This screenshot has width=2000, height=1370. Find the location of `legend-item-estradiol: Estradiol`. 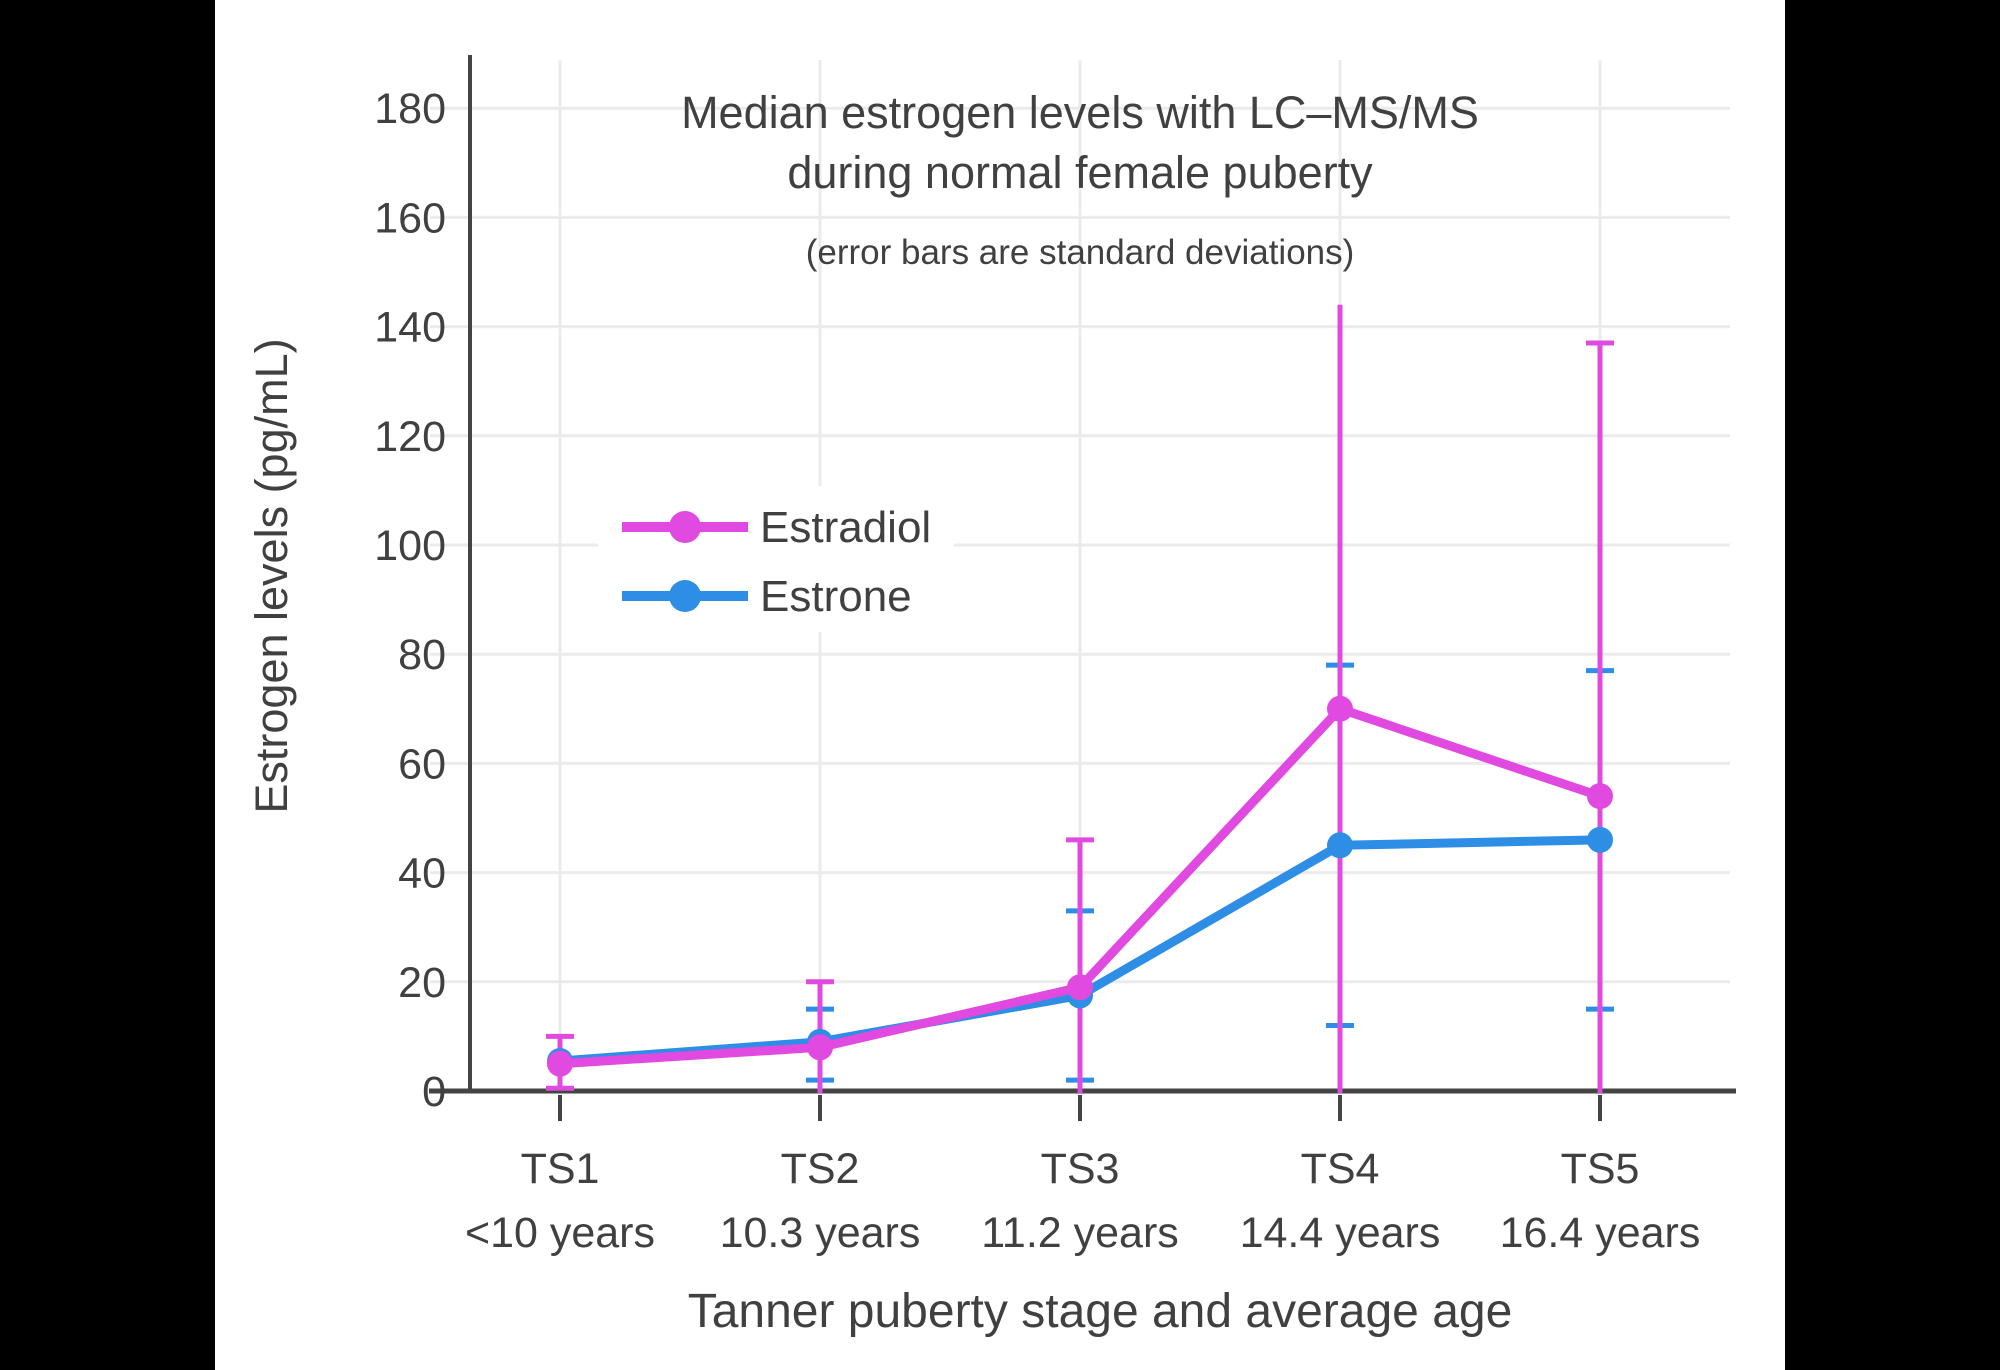

legend-item-estradiol: Estradiol is located at coordinates (776, 527).